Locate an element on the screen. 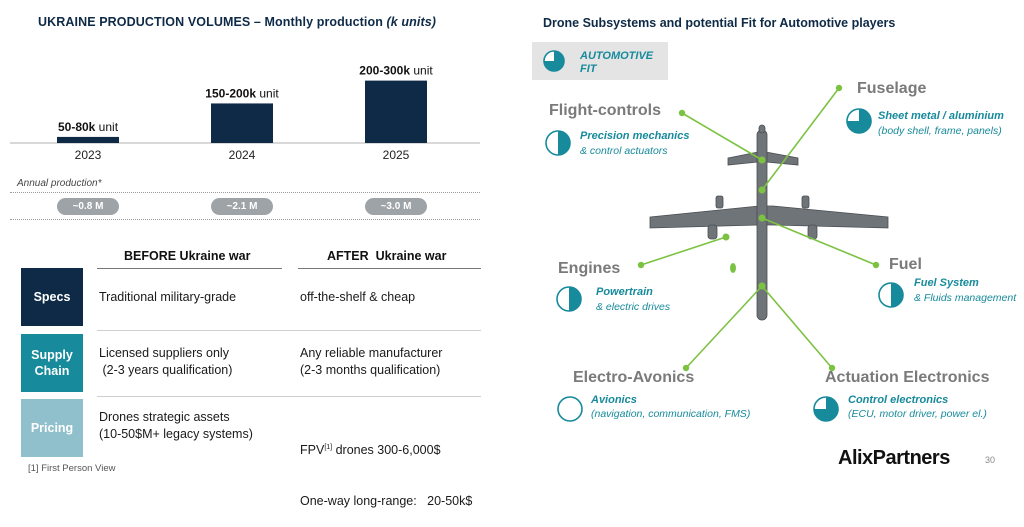  annual-value-2024: ~2.1 M is located at coordinates (242, 206).